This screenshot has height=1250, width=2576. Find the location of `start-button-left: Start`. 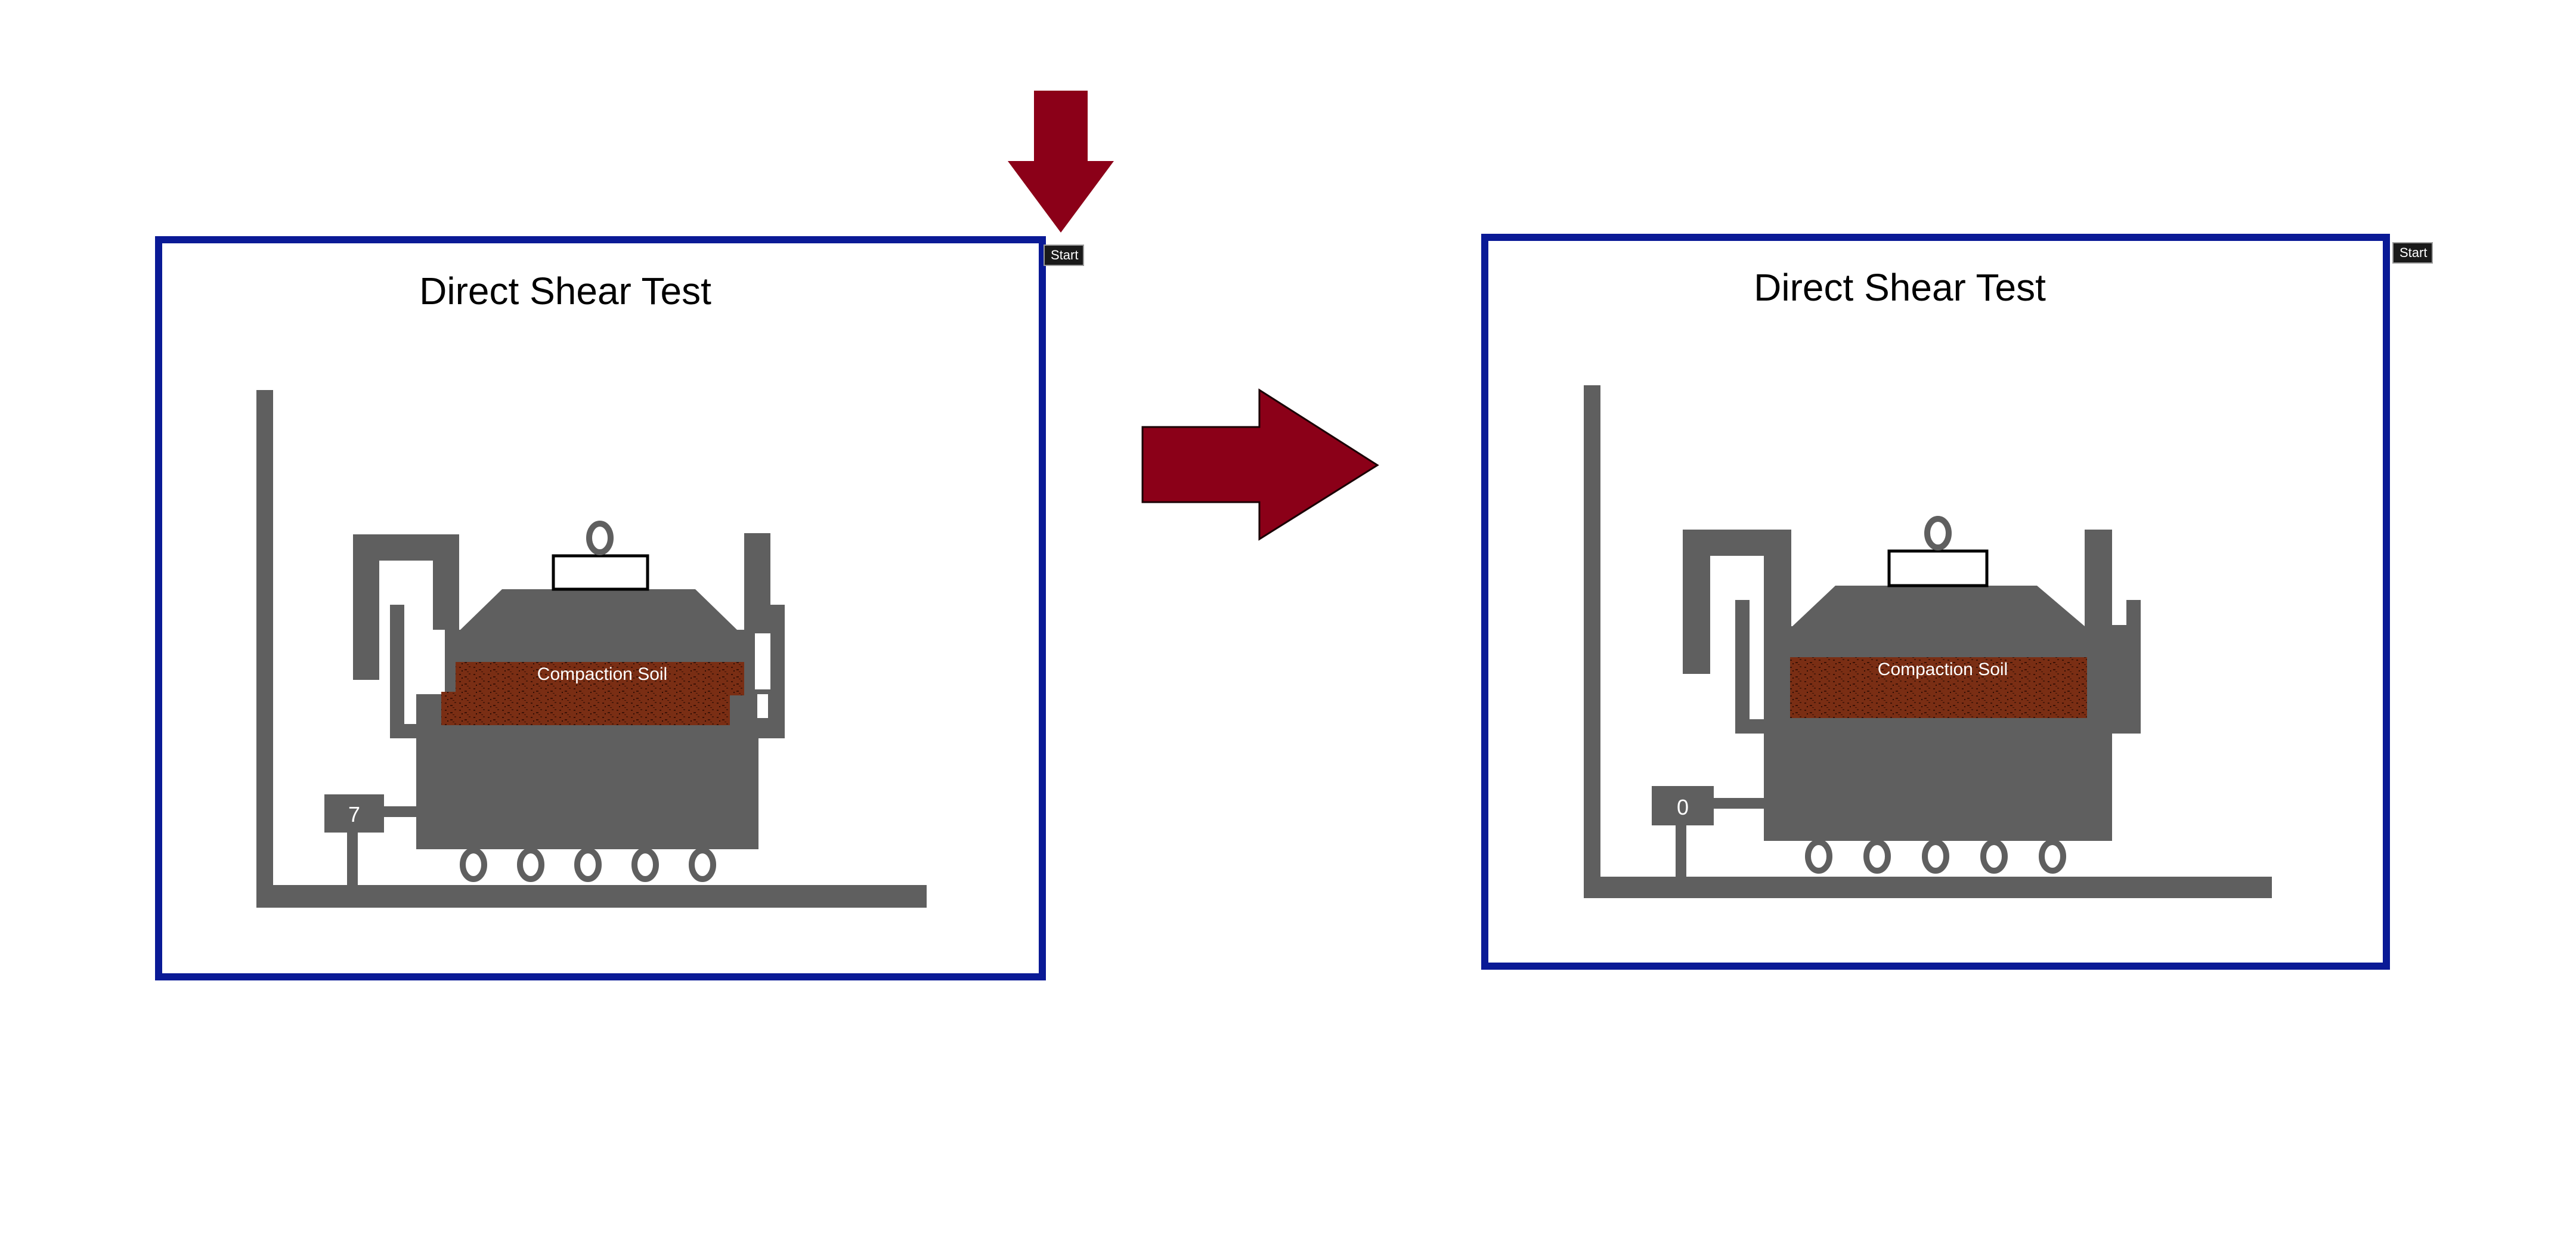

start-button-left: Start is located at coordinates (1064, 256).